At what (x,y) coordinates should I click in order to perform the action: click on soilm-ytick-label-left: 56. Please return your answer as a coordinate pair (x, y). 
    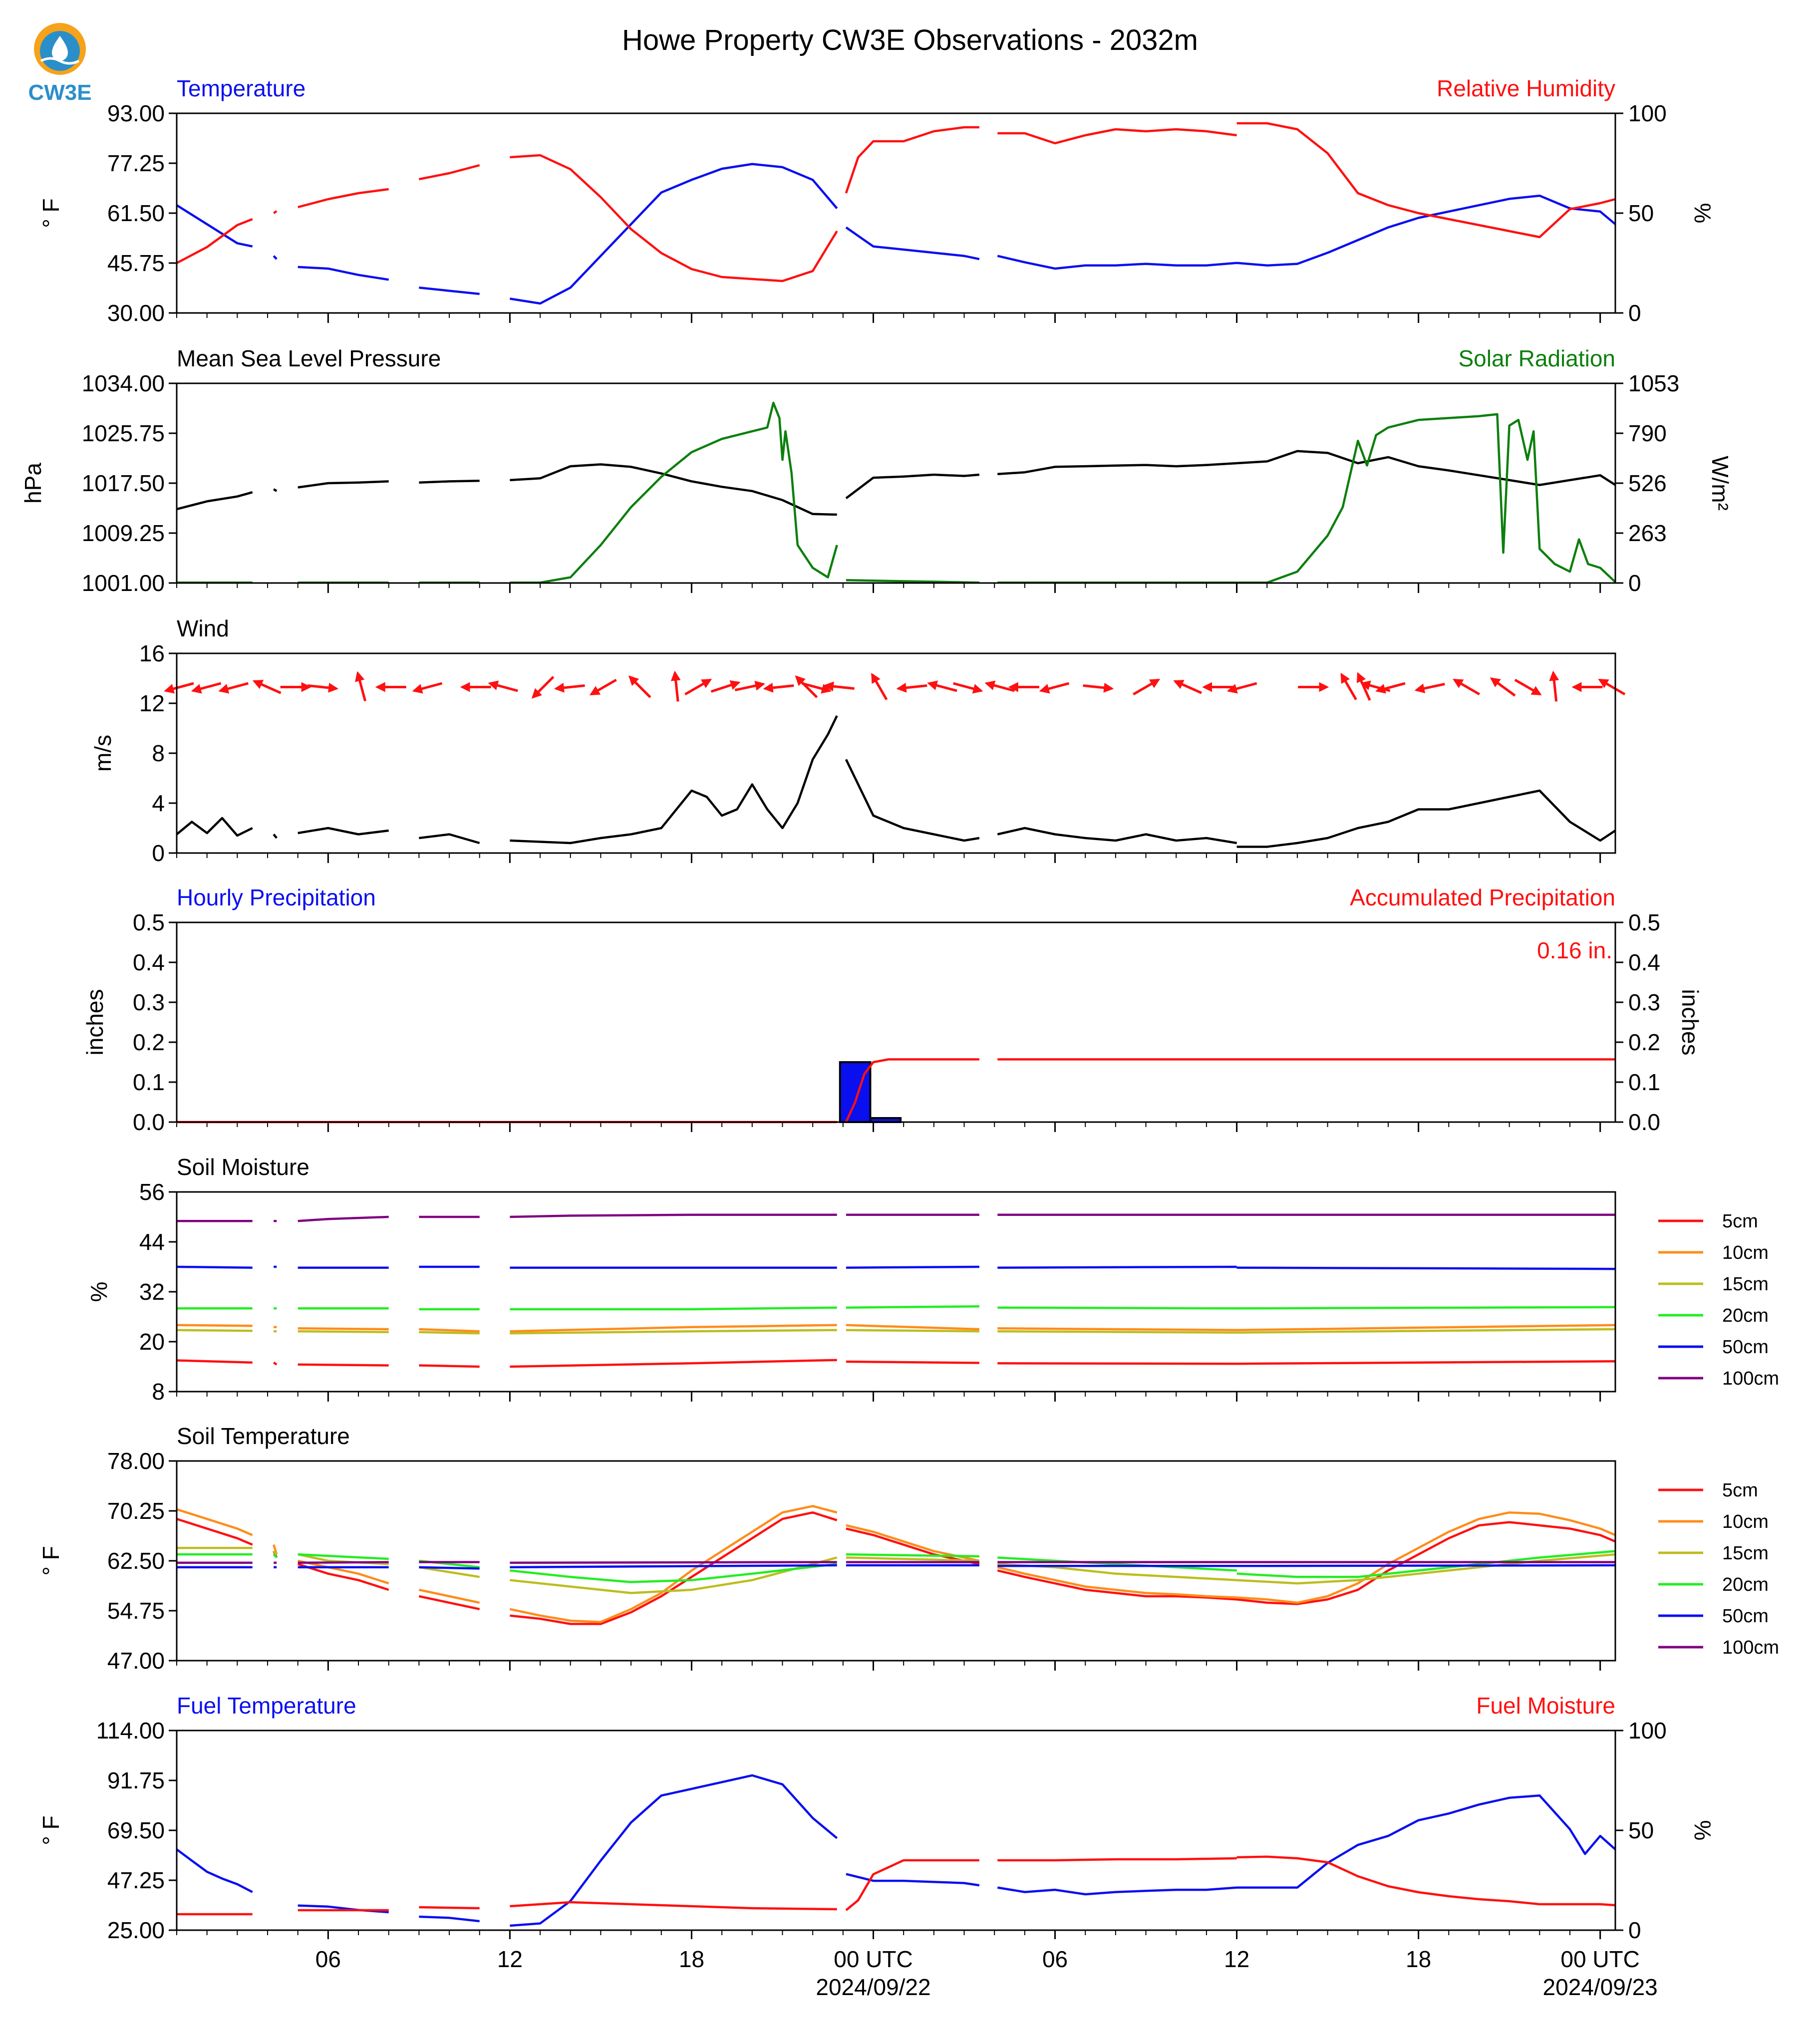
    Looking at the image, I should click on (152, 1192).